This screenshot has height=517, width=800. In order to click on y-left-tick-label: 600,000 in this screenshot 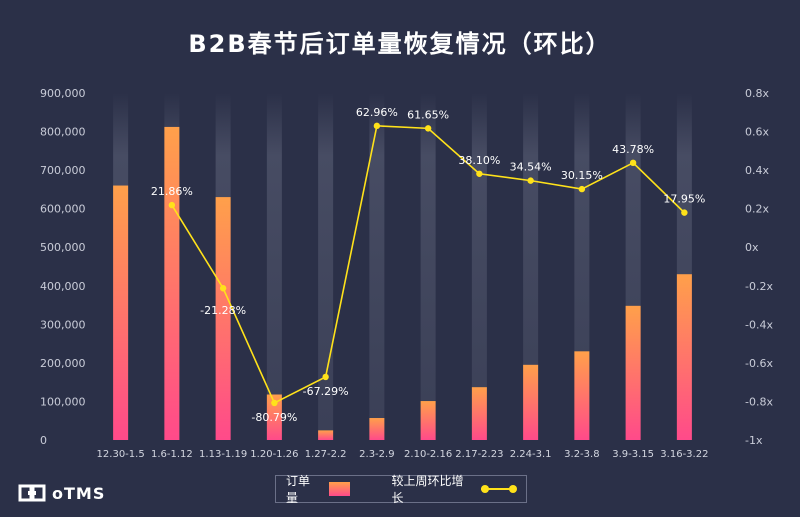, I will do `click(63, 209)`.